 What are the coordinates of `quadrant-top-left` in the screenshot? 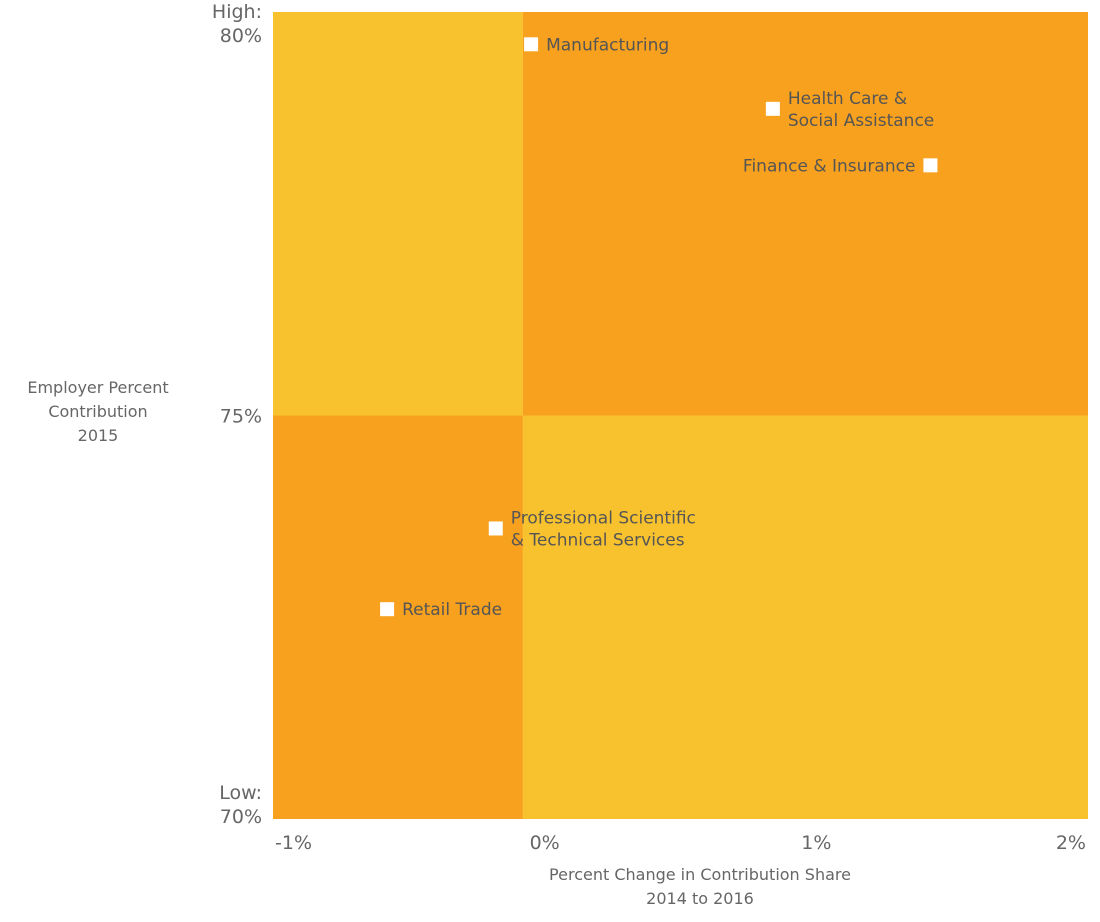 It's located at (398, 214).